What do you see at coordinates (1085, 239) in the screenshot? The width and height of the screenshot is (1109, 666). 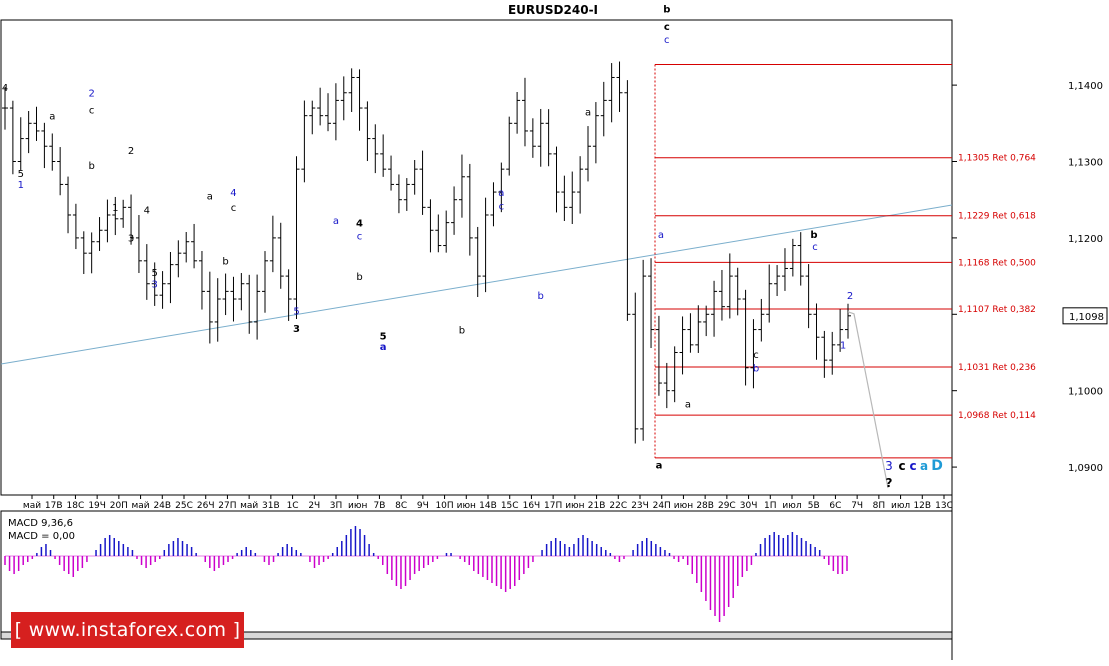 I see `y-tick-label: 1,1200` at bounding box center [1085, 239].